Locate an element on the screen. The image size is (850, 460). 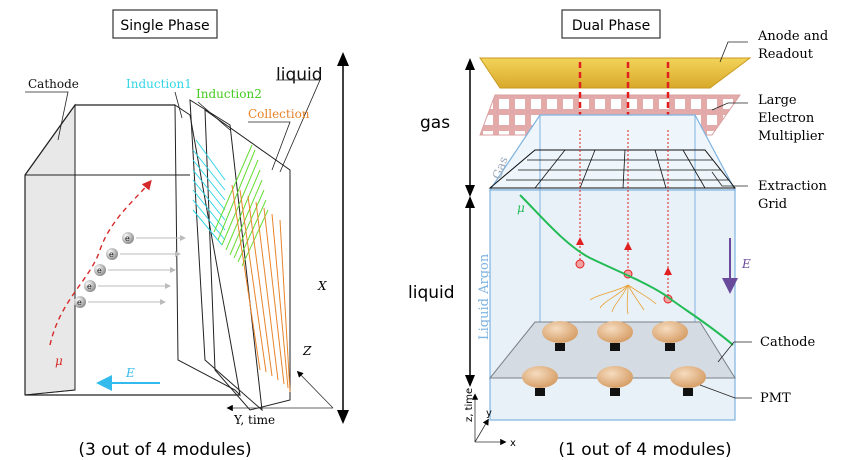
liquid-leader is located at coordinates (298, 126).